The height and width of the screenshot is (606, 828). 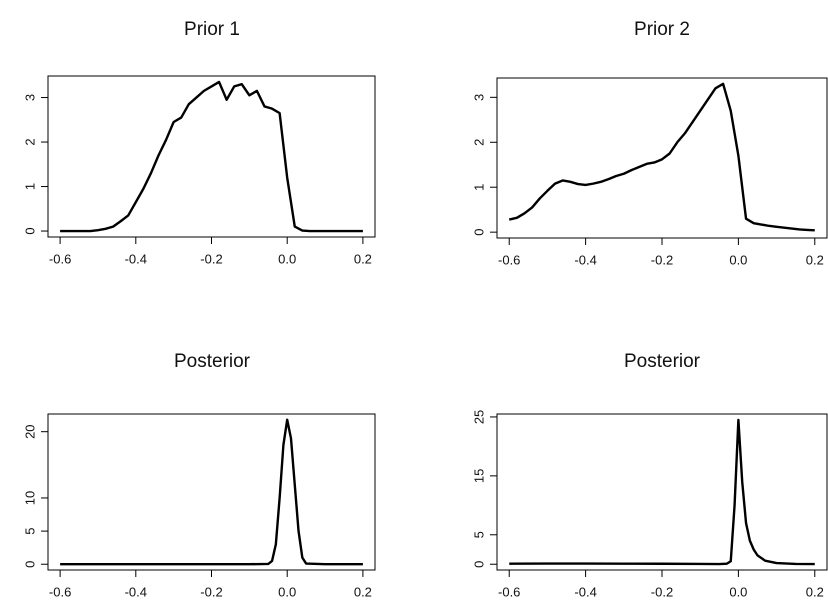 What do you see at coordinates (29, 431) in the screenshot?
I see `y-tick-label: 20` at bounding box center [29, 431].